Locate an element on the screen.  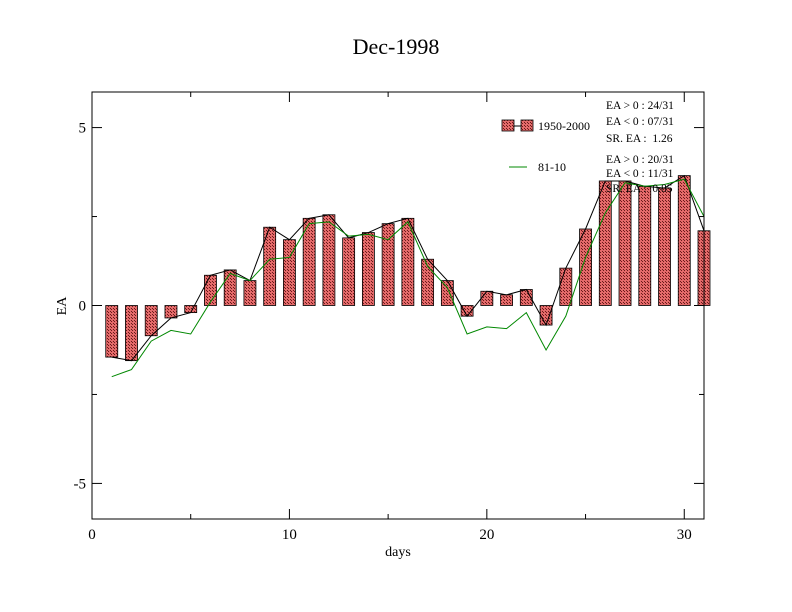
legend-line-label: 81-10 is located at coordinates (552, 167).